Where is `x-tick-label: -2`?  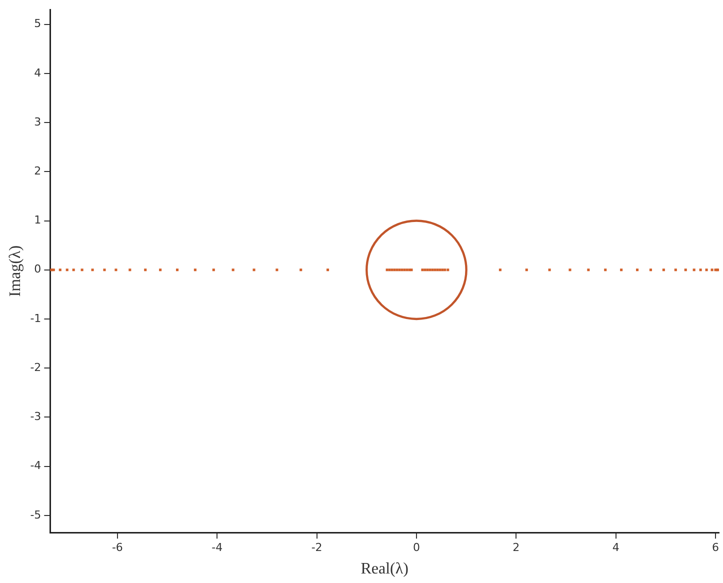 x-tick-label: -2 is located at coordinates (316, 547).